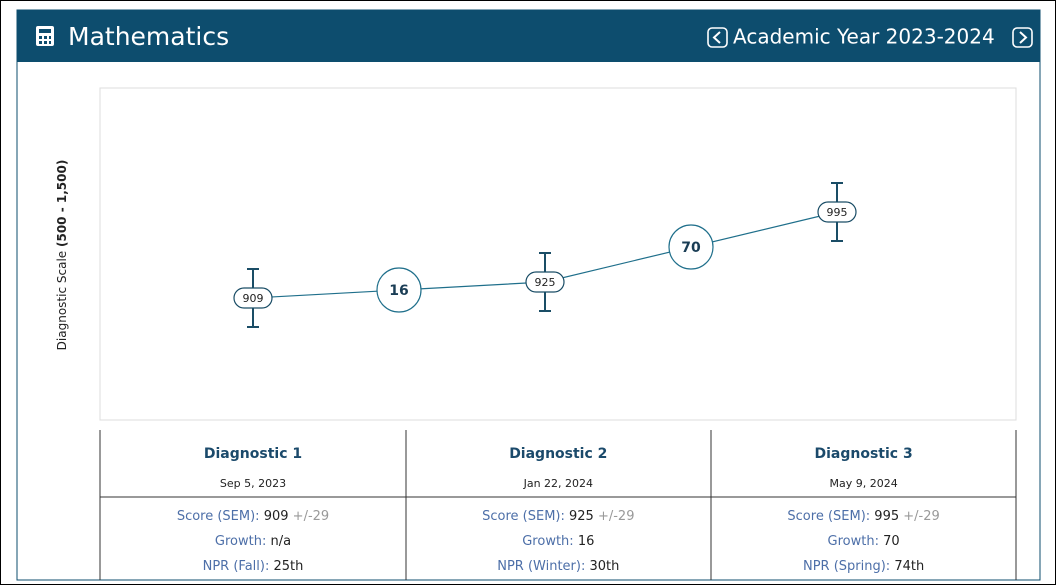 The height and width of the screenshot is (585, 1056). What do you see at coordinates (541, 566) in the screenshot?
I see `npr-label: NPR (Winter):` at bounding box center [541, 566].